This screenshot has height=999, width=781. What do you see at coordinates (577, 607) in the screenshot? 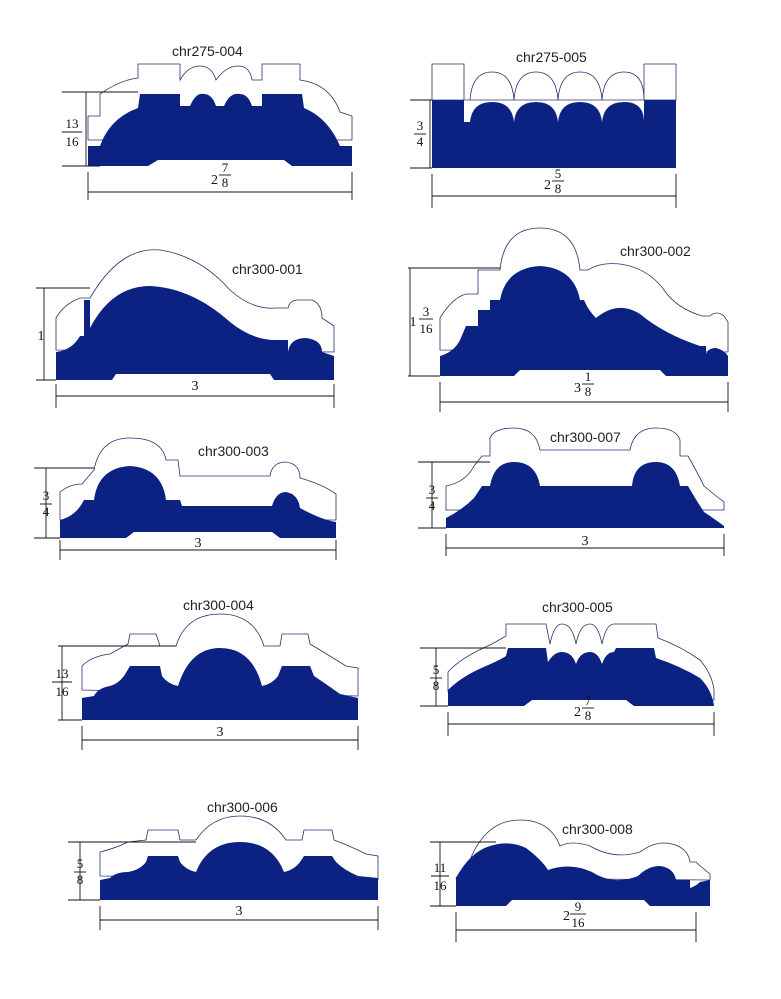
I see `profile-name: chr300-005` at bounding box center [577, 607].